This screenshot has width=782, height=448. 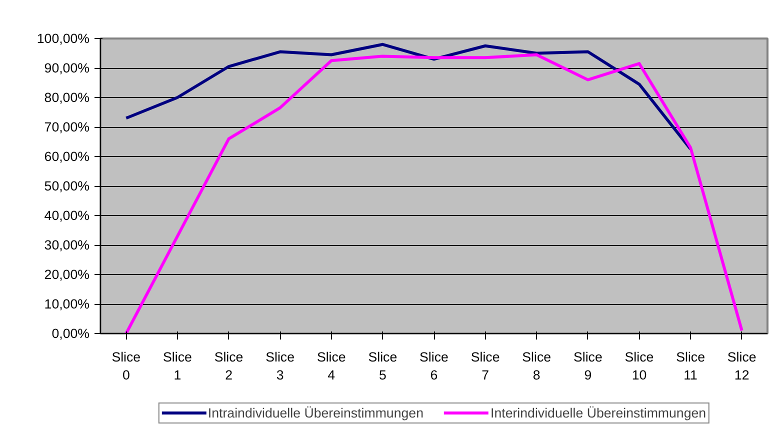 What do you see at coordinates (587, 366) in the screenshot?
I see `x-tick-label: Slice 9` at bounding box center [587, 366].